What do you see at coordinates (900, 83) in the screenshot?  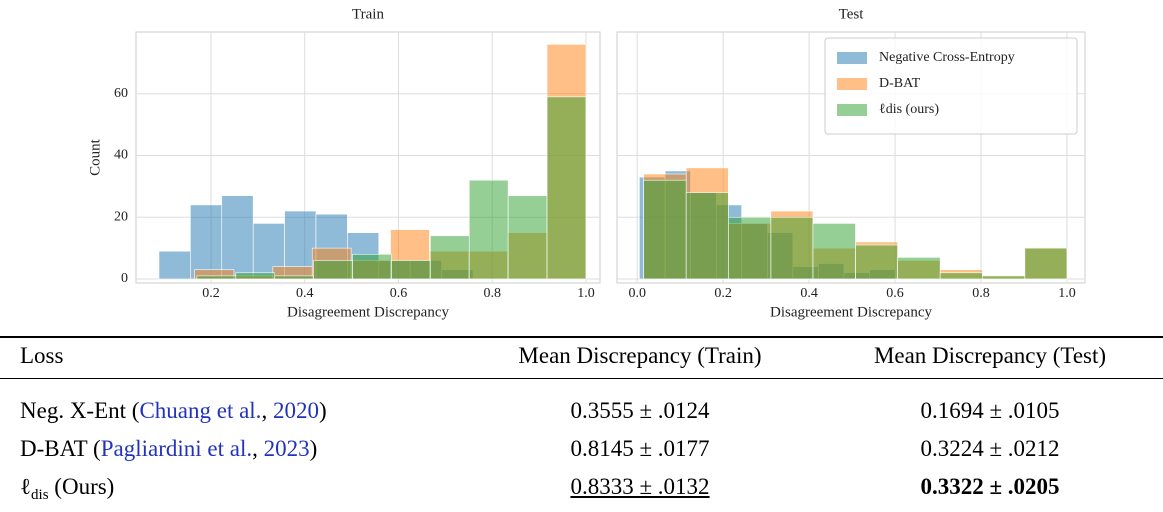 I see `legend-label: D-BAT` at bounding box center [900, 83].